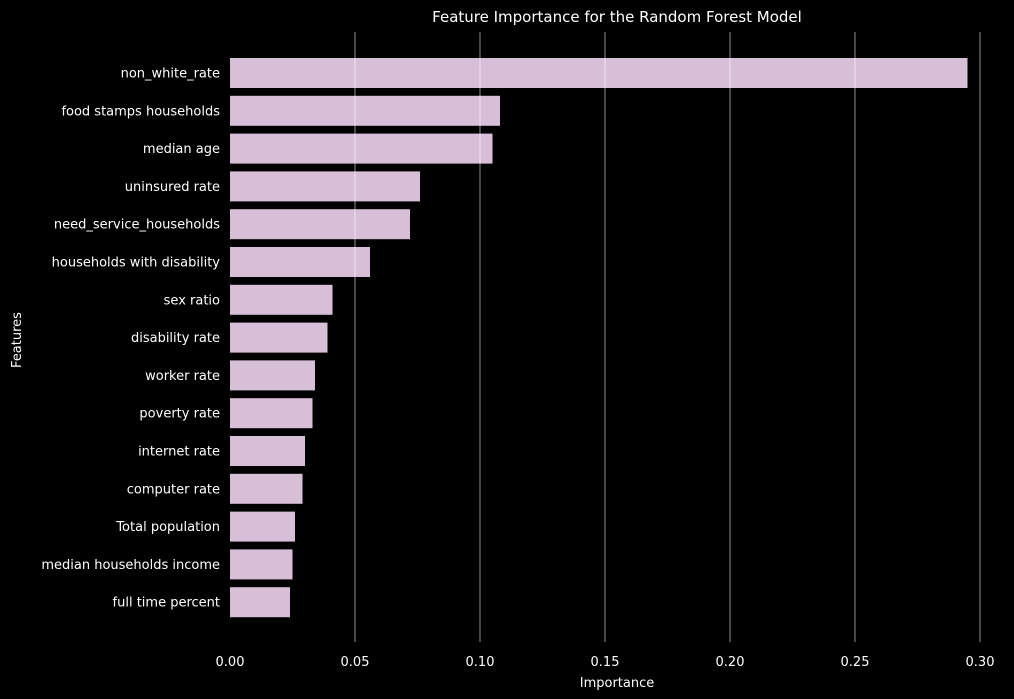  Describe the element at coordinates (137, 225) in the screenshot. I see `category-label: need_service_households` at that location.